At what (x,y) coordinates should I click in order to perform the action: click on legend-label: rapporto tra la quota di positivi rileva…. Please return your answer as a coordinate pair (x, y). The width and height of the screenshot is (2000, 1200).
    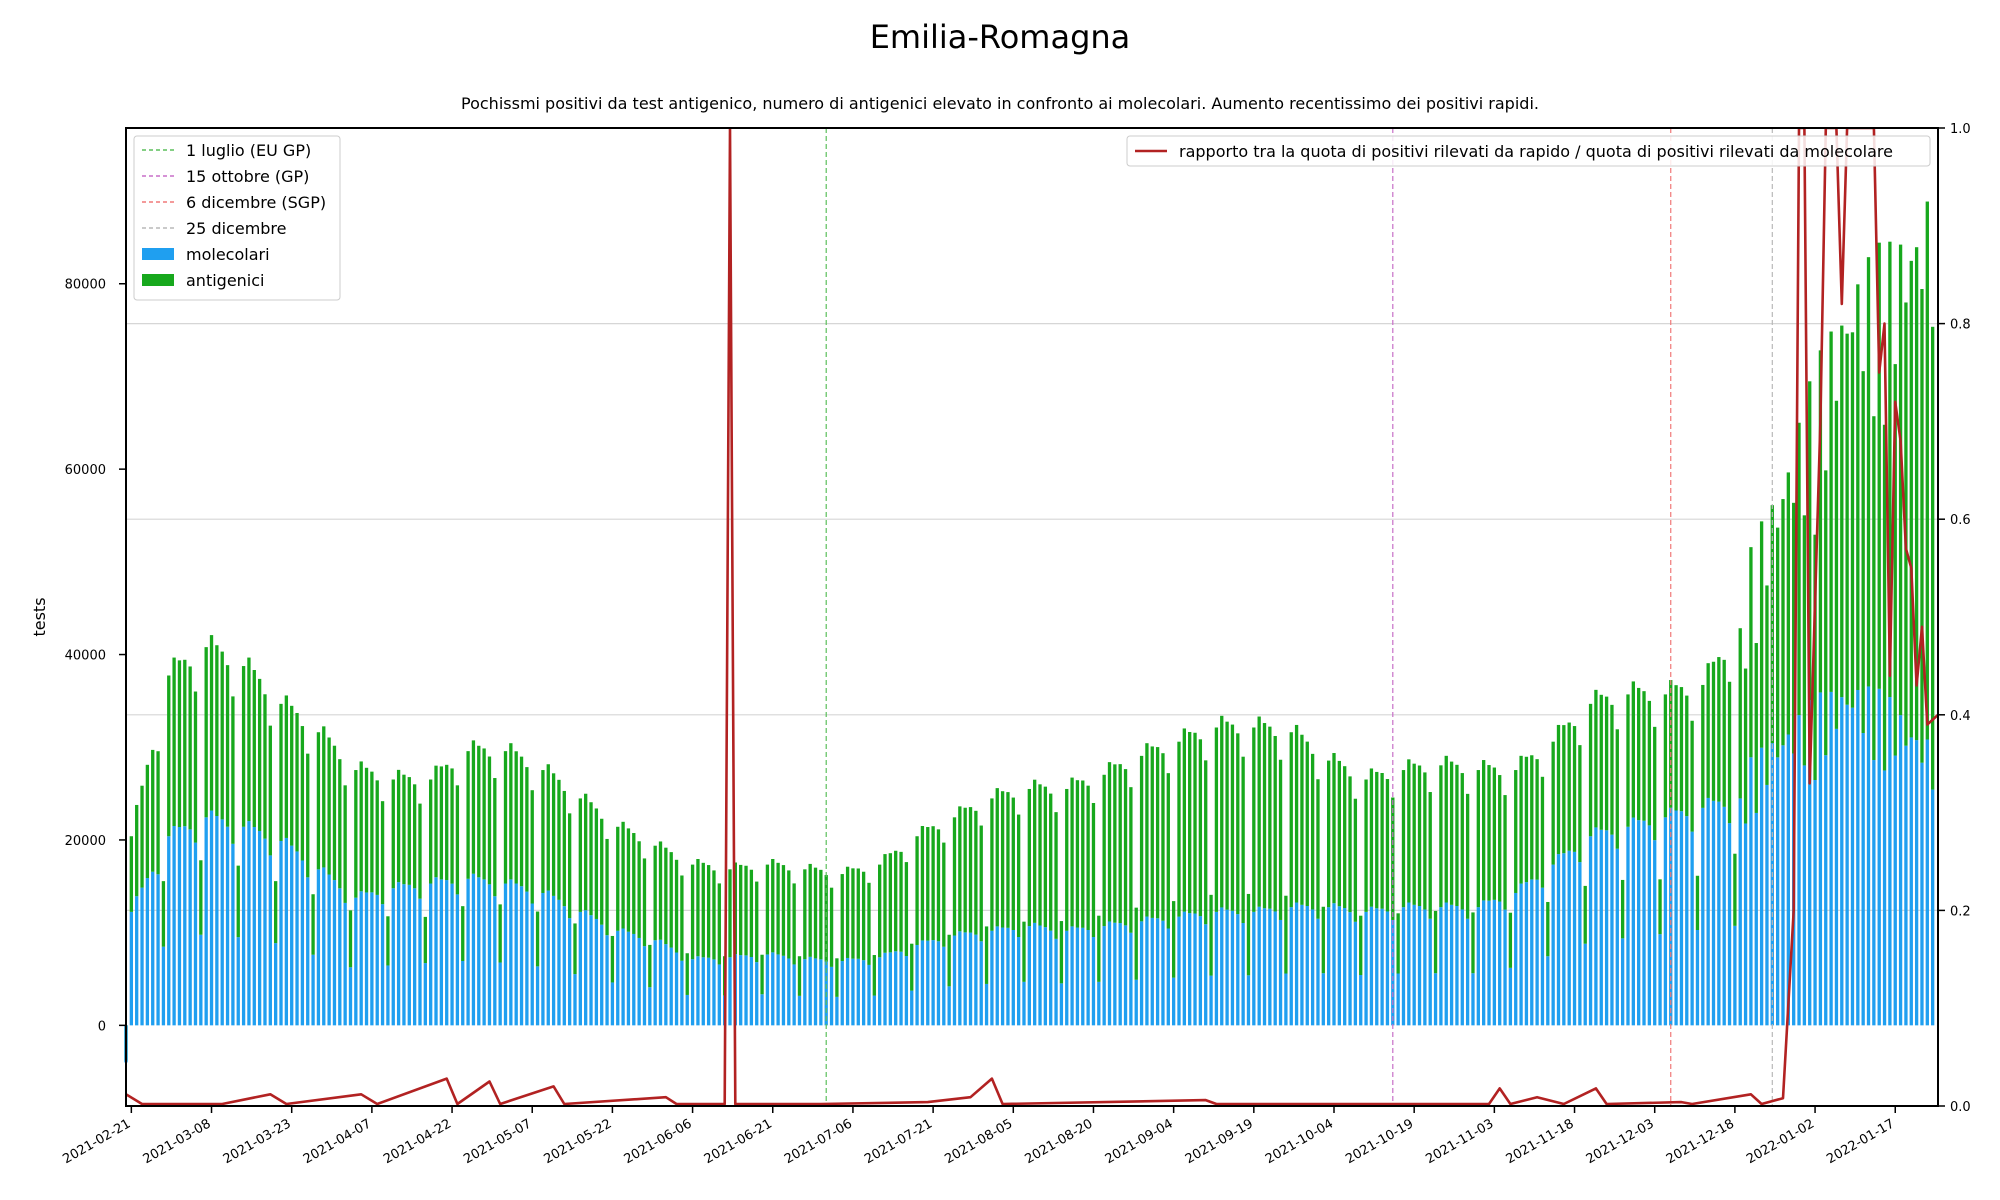
    Looking at the image, I should click on (1536, 151).